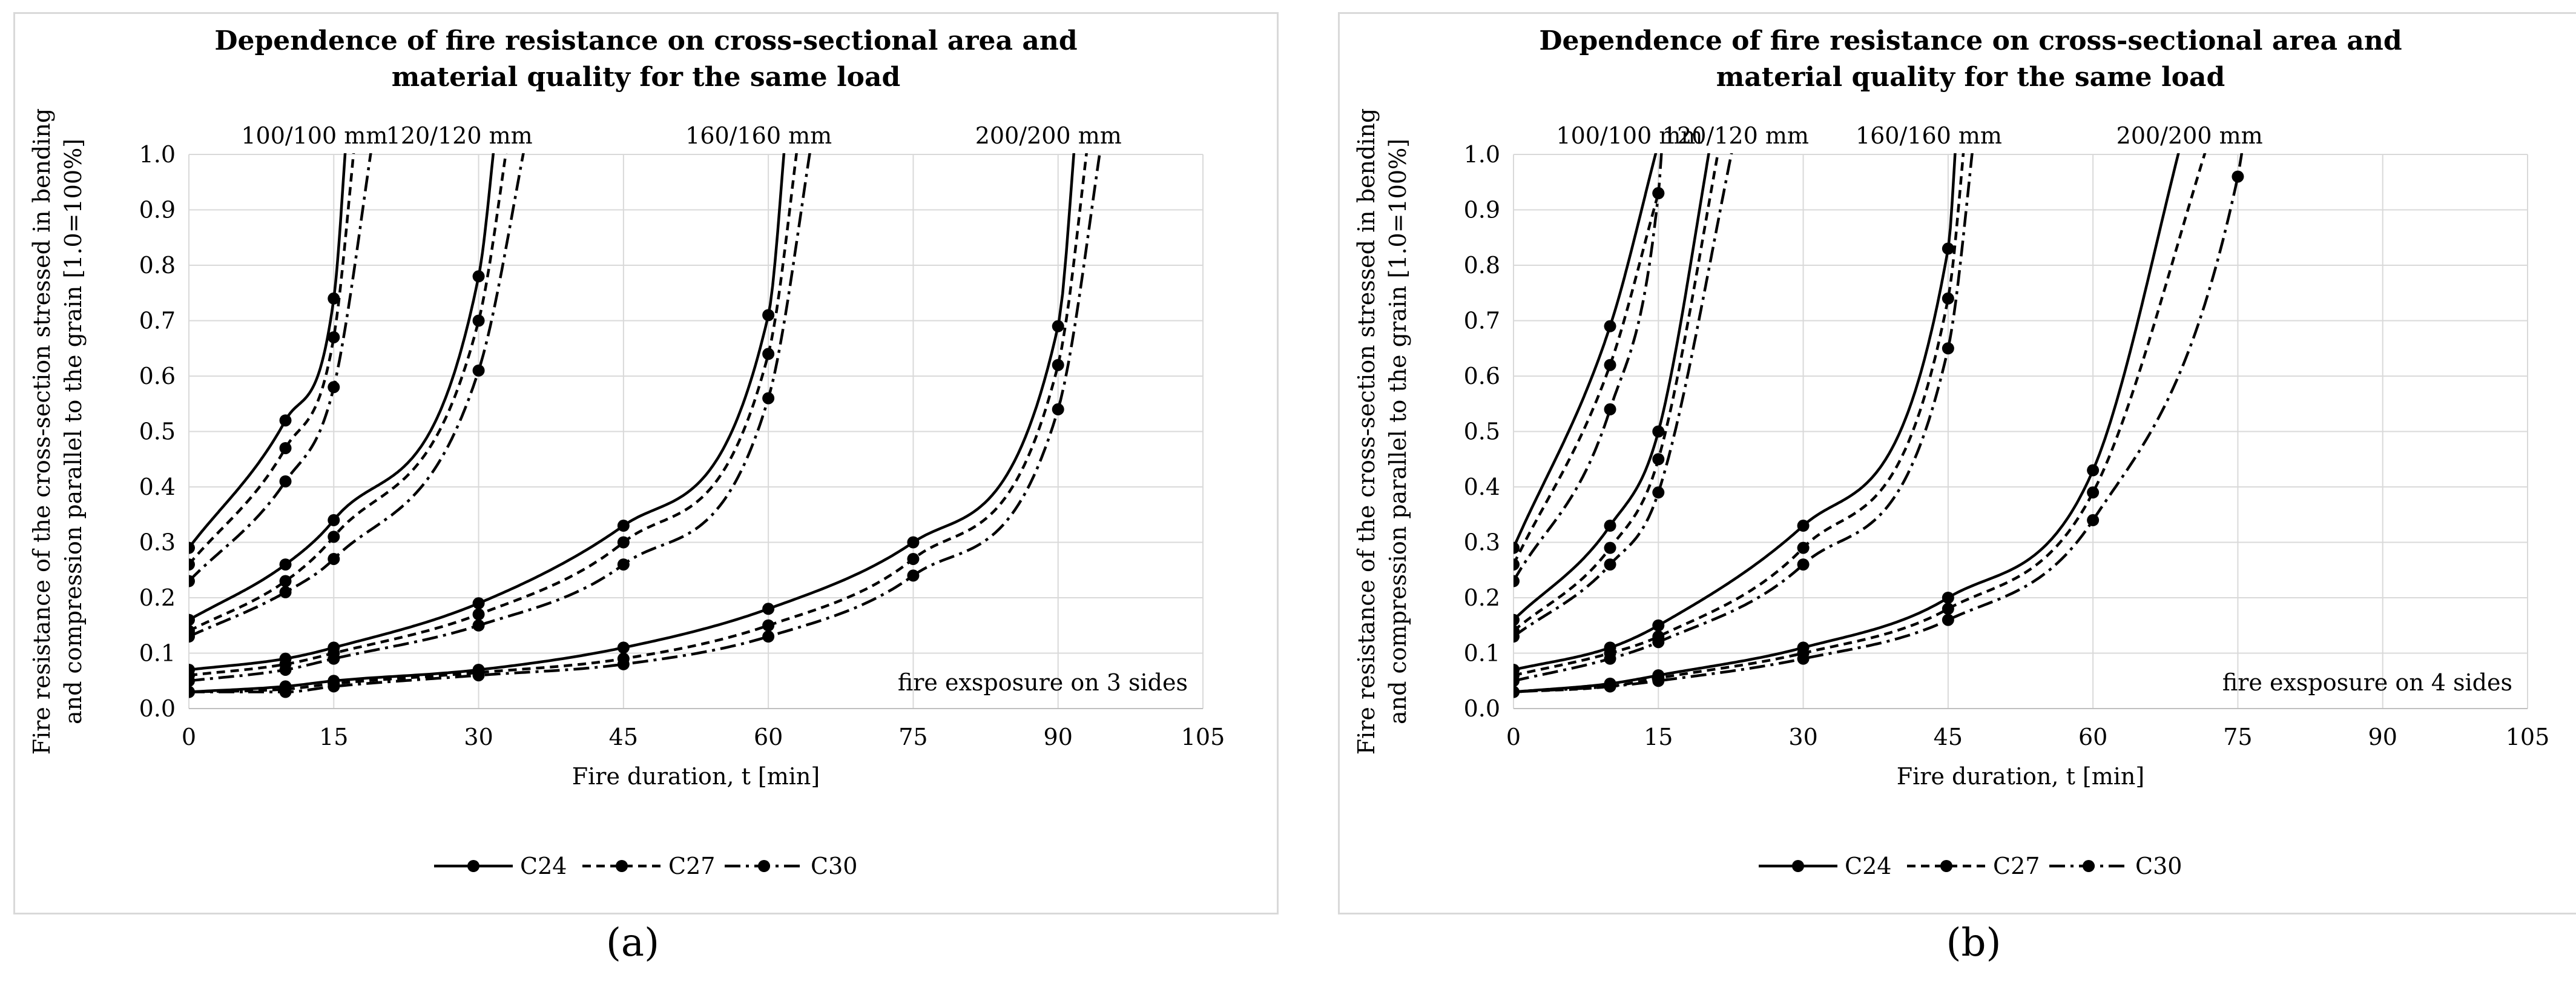 This screenshot has height=992, width=2576. I want to click on exposure-annotation: fire exsposure on 3 sides, so click(1043, 682).